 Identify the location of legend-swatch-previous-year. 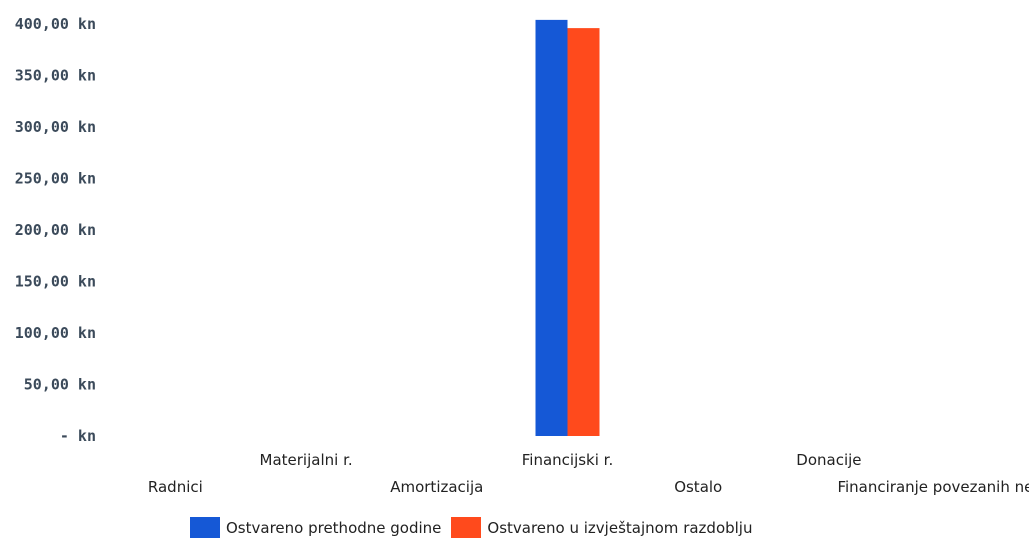
(205, 527).